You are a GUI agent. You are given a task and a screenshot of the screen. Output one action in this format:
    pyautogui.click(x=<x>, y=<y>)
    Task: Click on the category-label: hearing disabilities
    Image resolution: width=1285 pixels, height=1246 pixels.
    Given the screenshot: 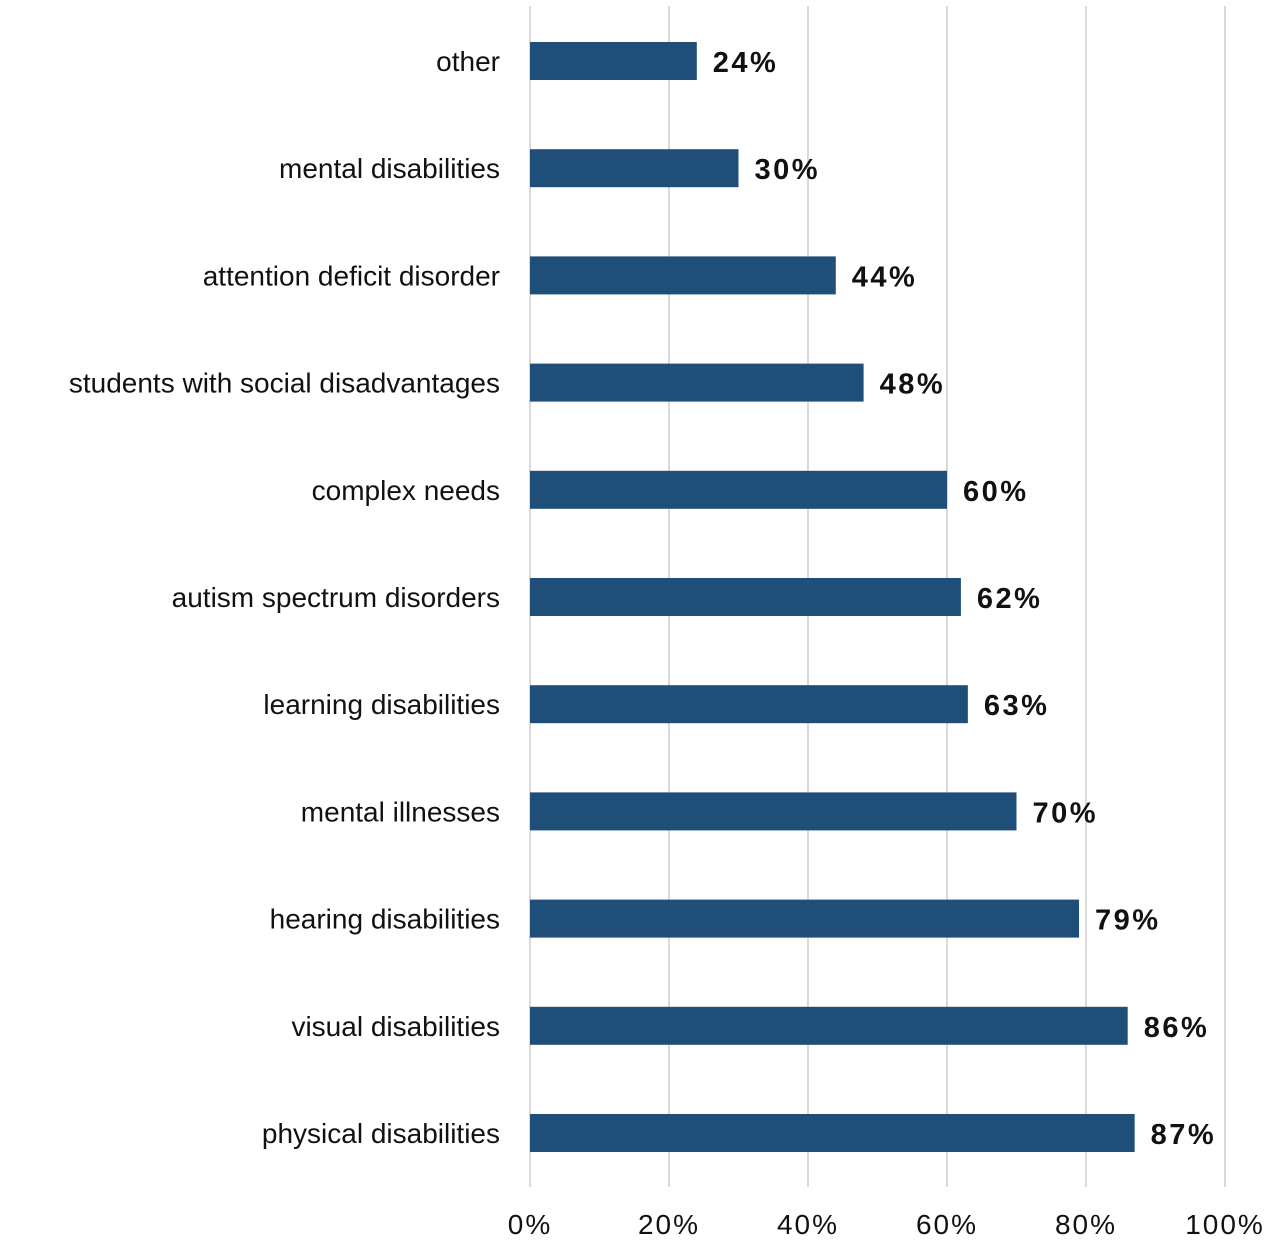 What is the action you would take?
    pyautogui.click(x=385, y=919)
    